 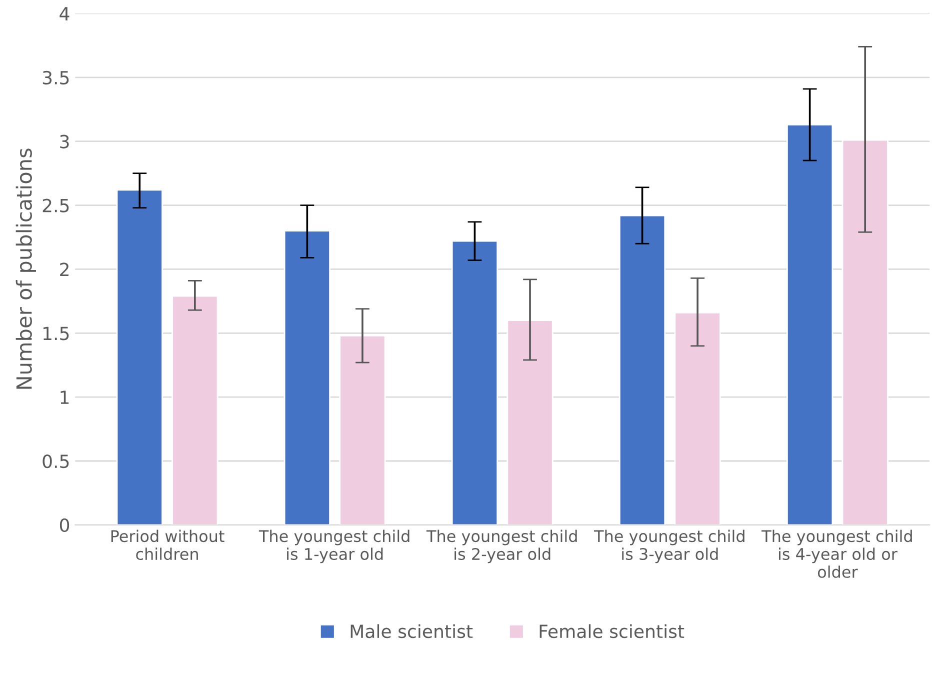 I want to click on x-tick-label: The youngest child is 3-year old, so click(x=669, y=547).